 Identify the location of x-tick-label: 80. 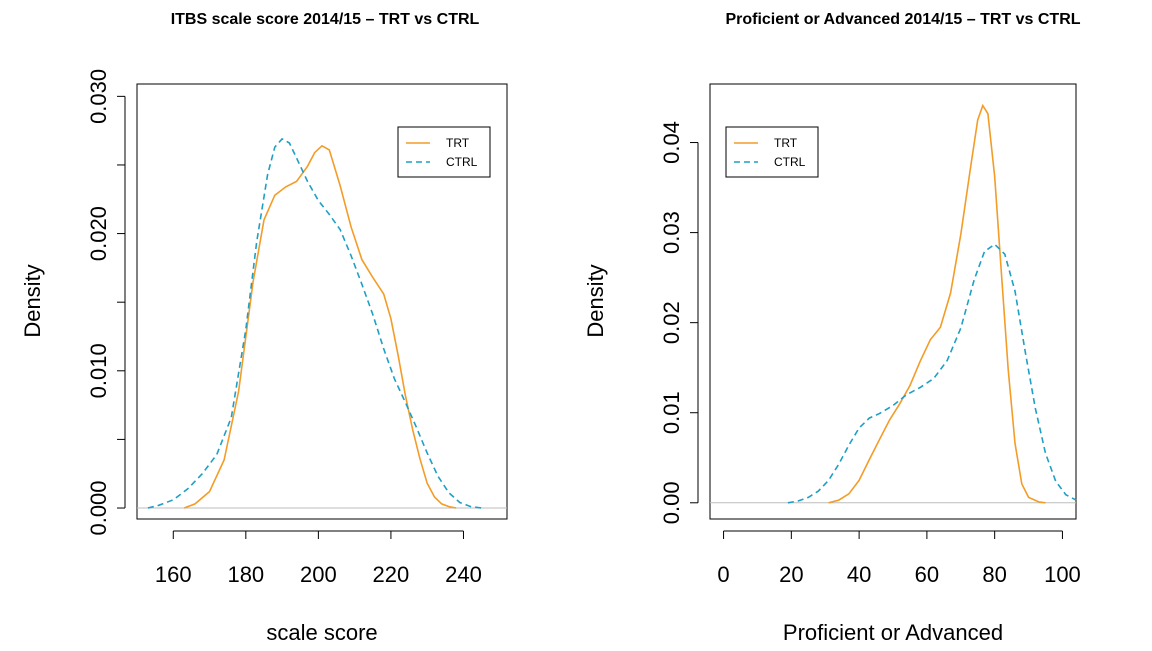
(994, 574).